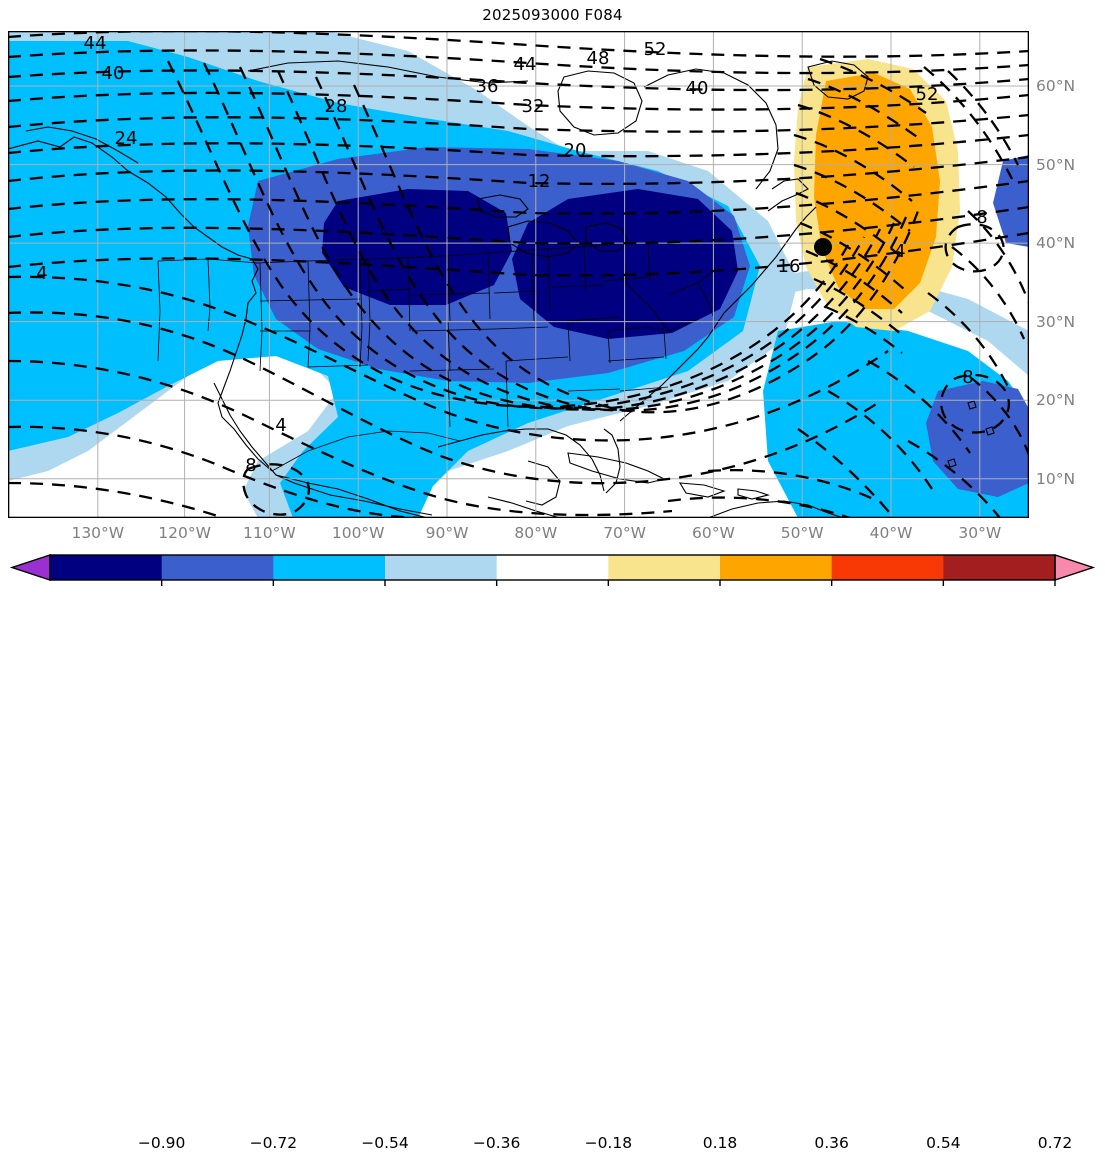 This screenshot has height=1152, width=1105. What do you see at coordinates (598, 58) in the screenshot?
I see `contour-label: 48` at bounding box center [598, 58].